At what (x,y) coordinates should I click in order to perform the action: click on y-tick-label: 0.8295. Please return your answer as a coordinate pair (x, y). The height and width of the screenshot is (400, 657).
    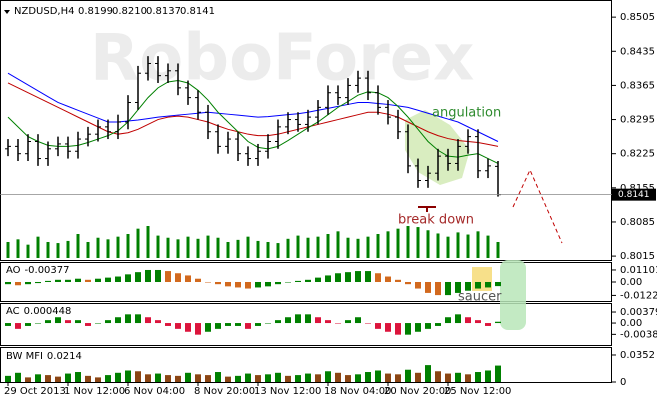
    Looking at the image, I should click on (637, 120).